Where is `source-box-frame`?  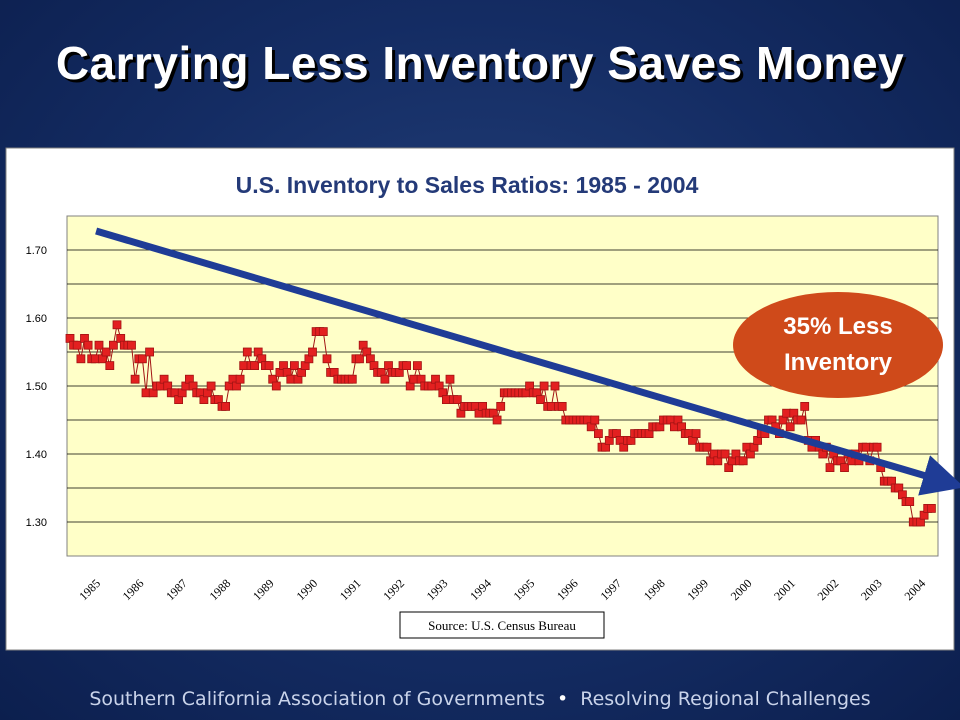 source-box-frame is located at coordinates (502, 625).